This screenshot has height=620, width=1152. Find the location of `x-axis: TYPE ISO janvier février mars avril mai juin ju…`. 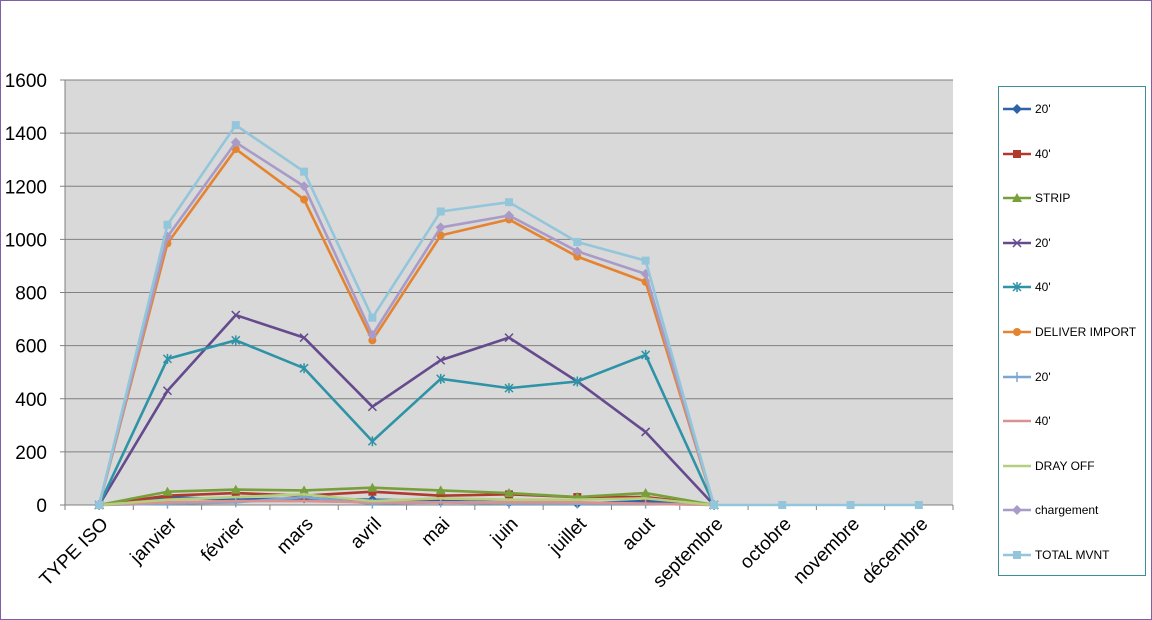

x-axis: TYPE ISO janvier février mars avril mai juin ju… is located at coordinates (495, 548).